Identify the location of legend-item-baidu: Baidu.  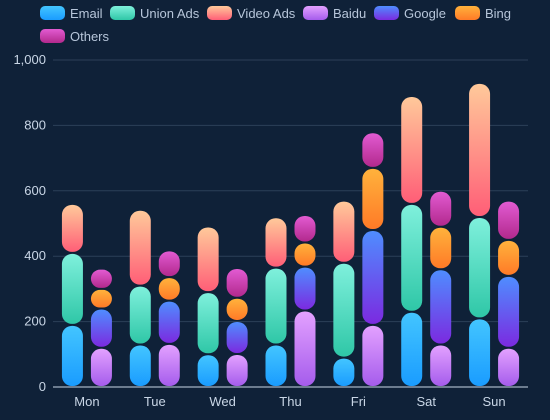
(334, 13).